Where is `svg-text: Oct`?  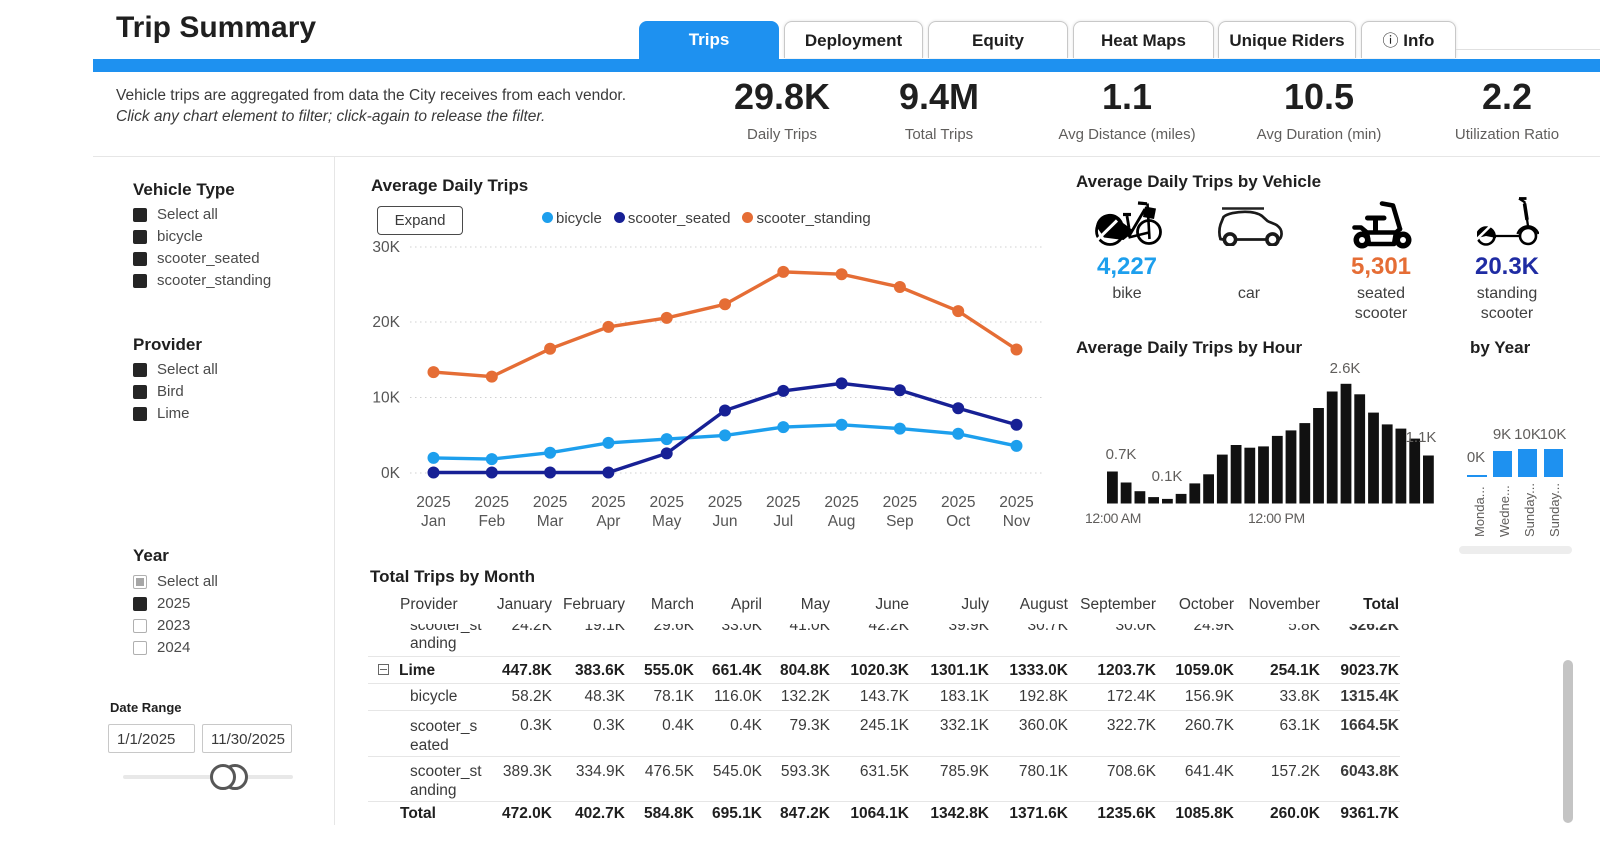 svg-text: Oct is located at coordinates (958, 521).